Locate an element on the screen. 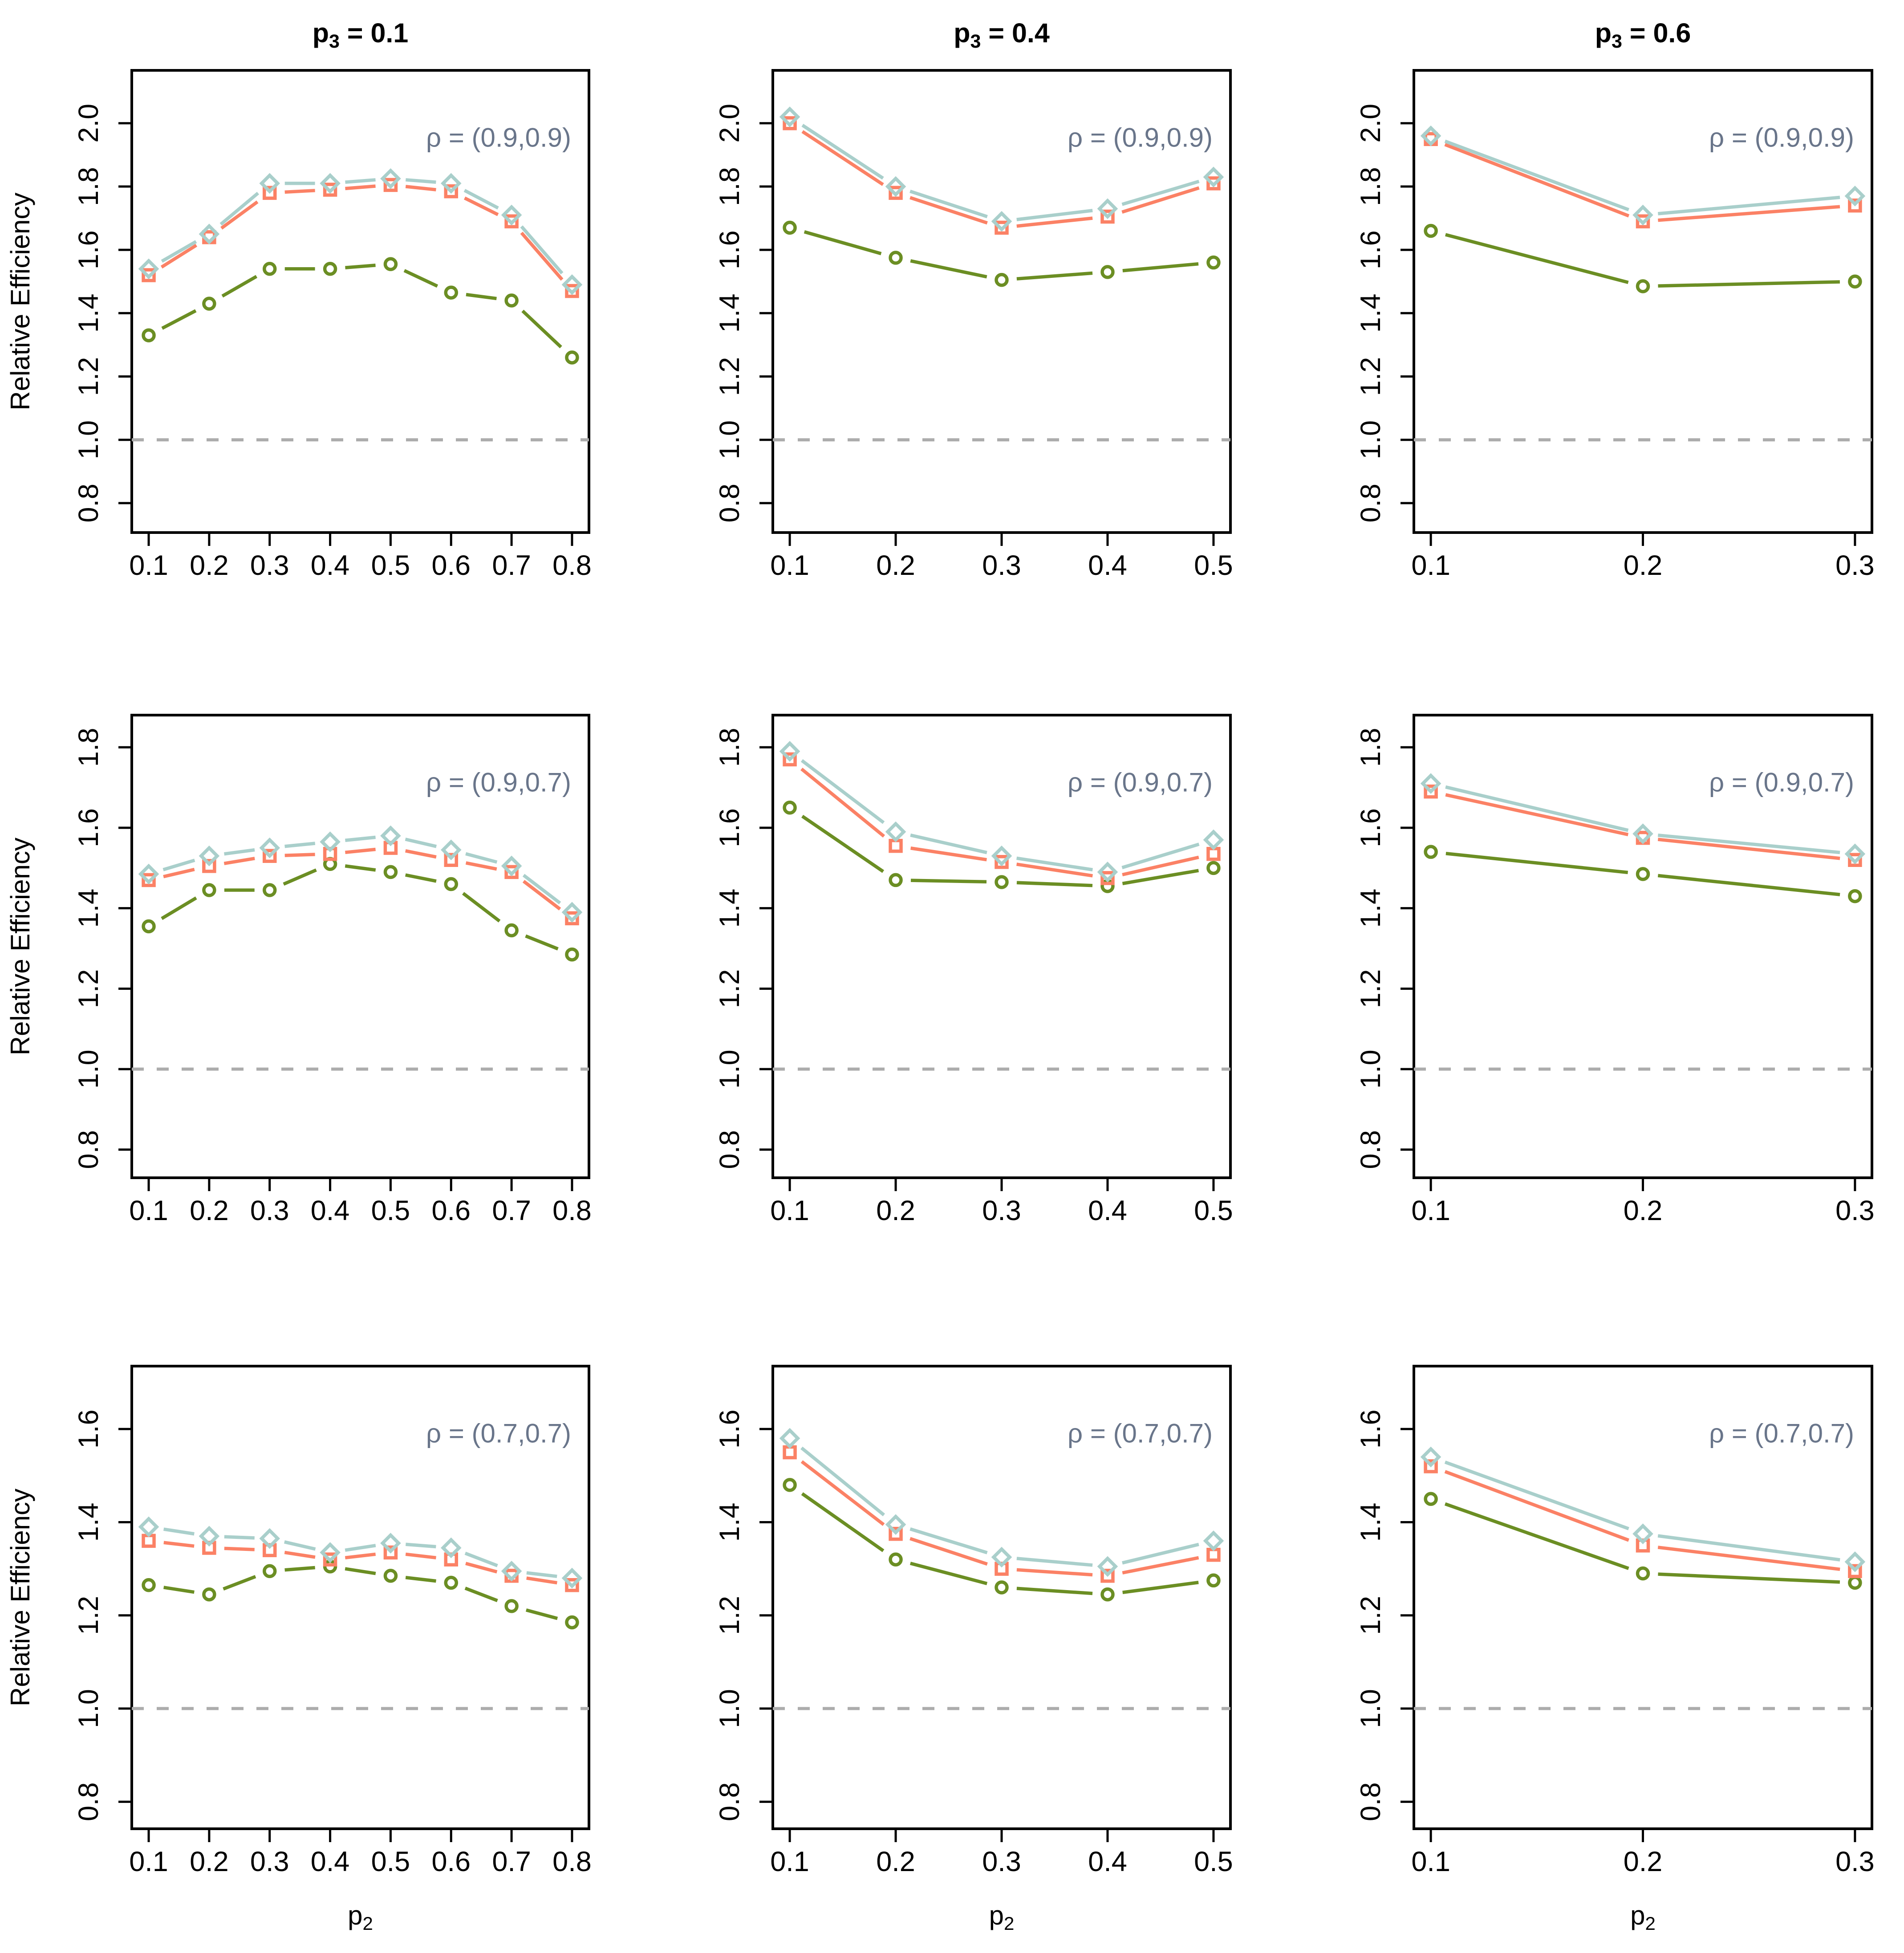 This screenshot has height=1953, width=1904. series-circle is located at coordinates (1643, 258).